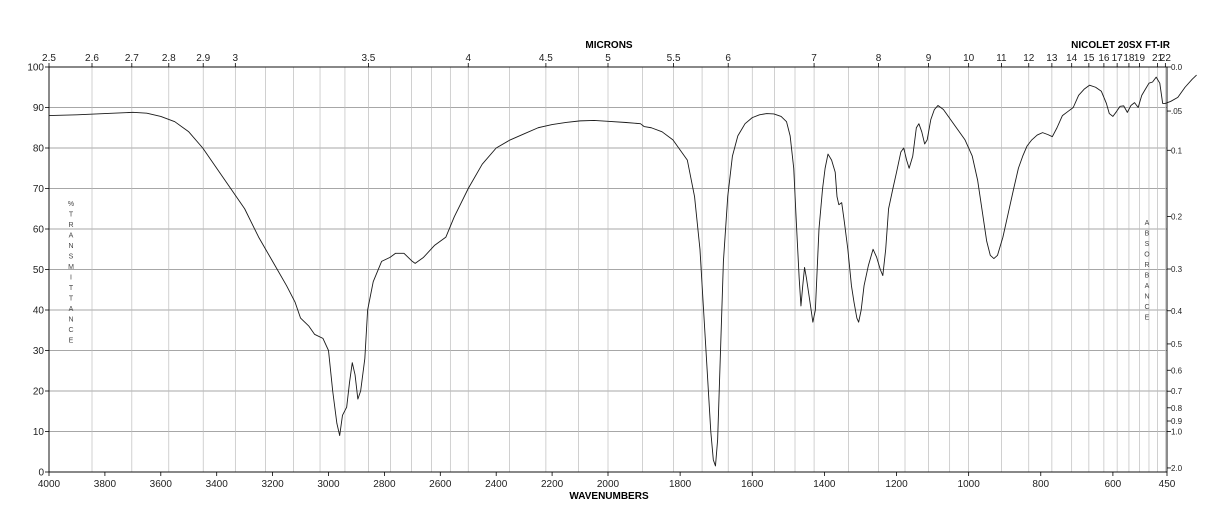  What do you see at coordinates (929, 58) in the screenshot?
I see `micron-tick-label: 9` at bounding box center [929, 58].